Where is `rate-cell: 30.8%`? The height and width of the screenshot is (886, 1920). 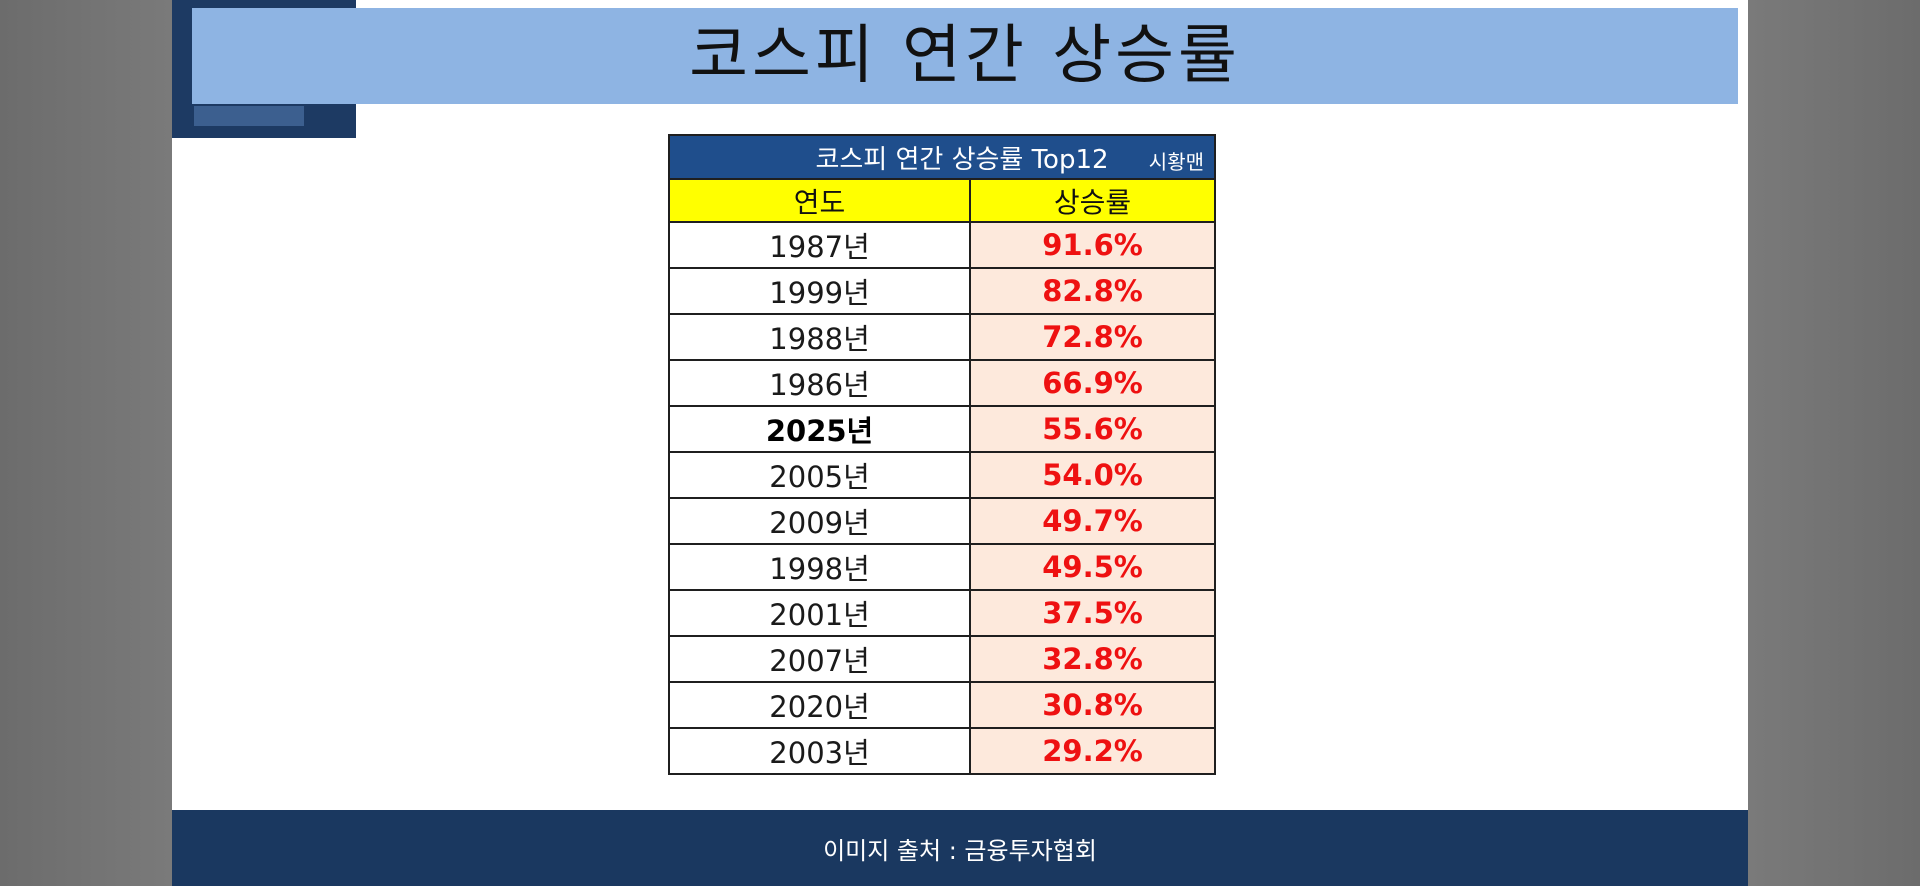
rate-cell: 30.8% is located at coordinates (1092, 705).